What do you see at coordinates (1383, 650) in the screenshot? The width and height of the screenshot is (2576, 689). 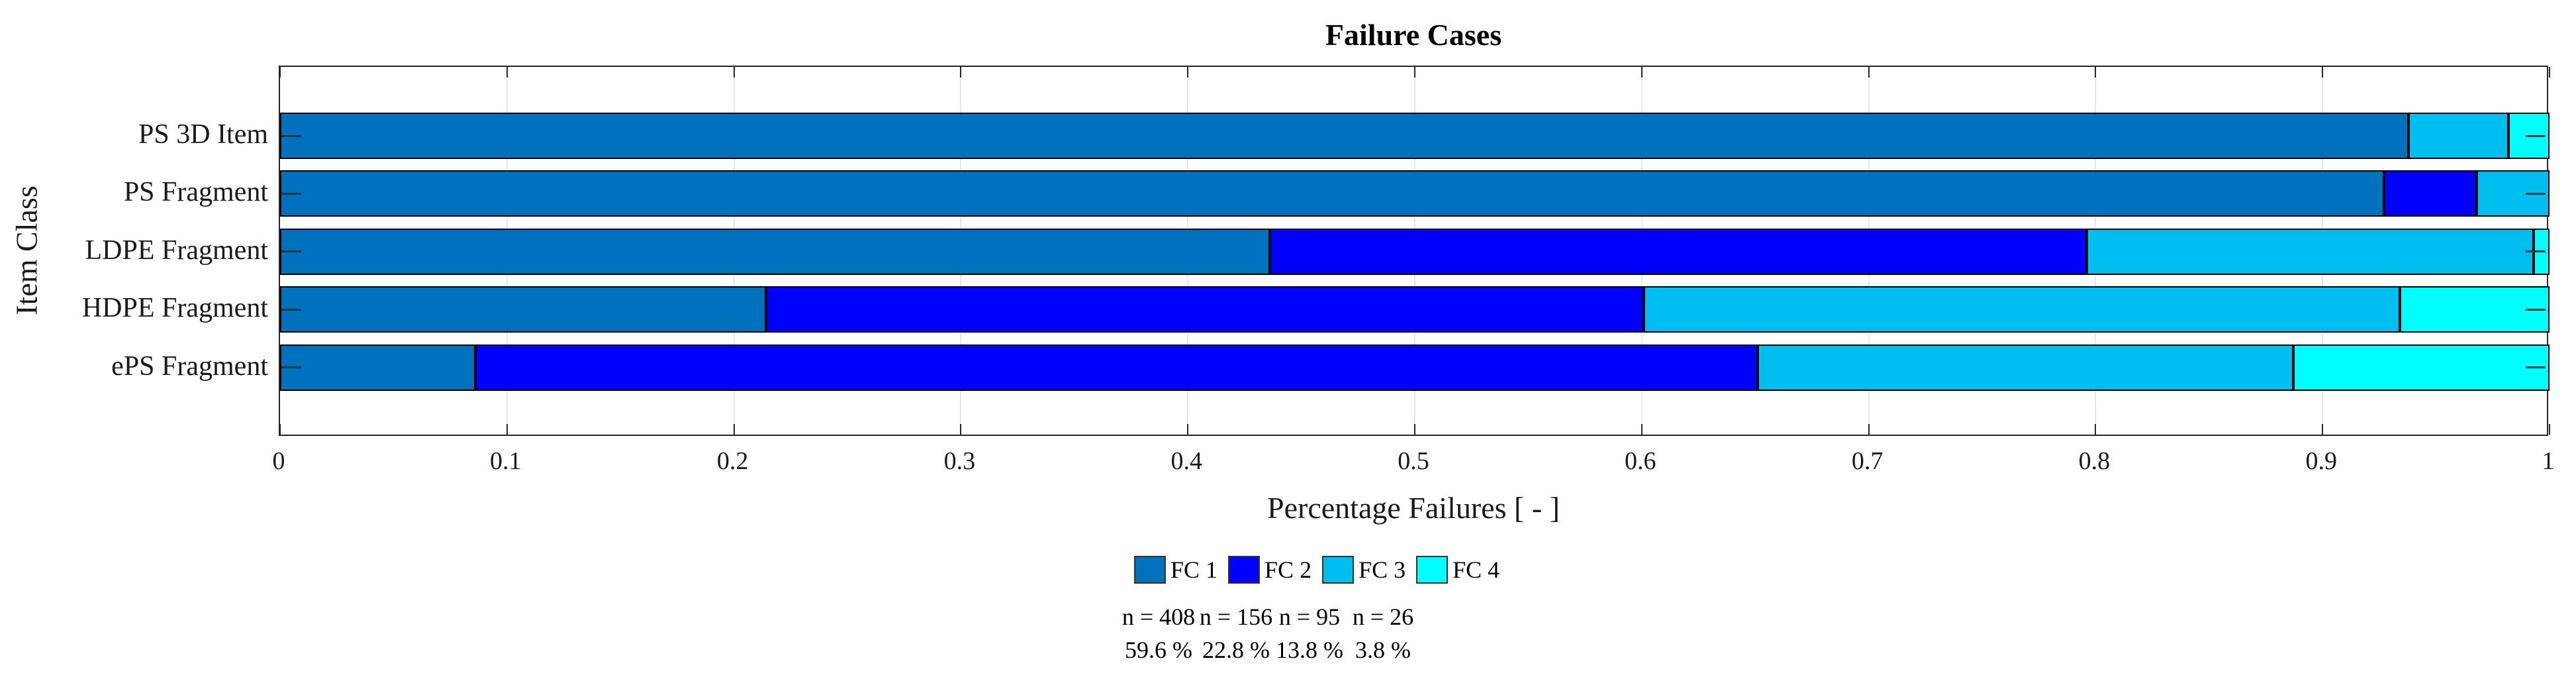 I see `legend-percentage: 3.8 %` at bounding box center [1383, 650].